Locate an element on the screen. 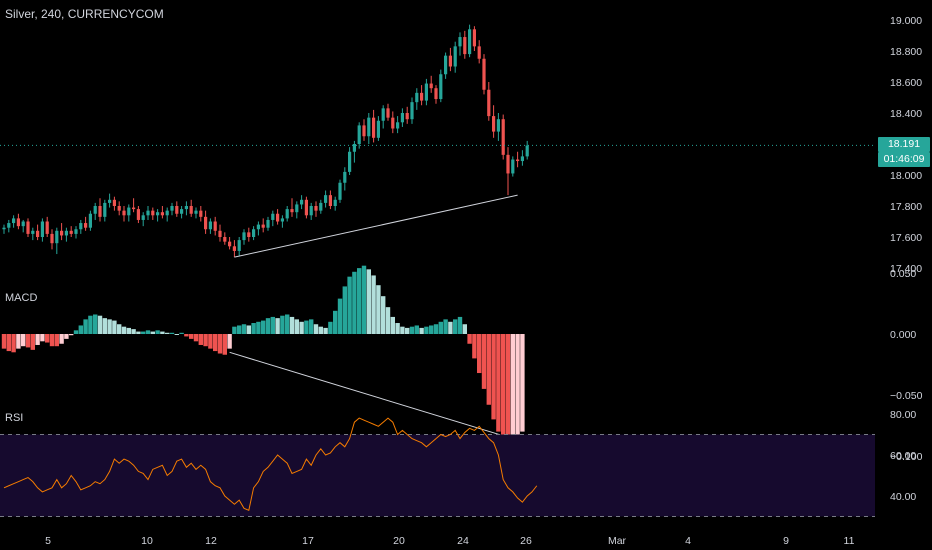 This screenshot has height=550, width=932. rsi-pane-label: RSI is located at coordinates (14, 418).